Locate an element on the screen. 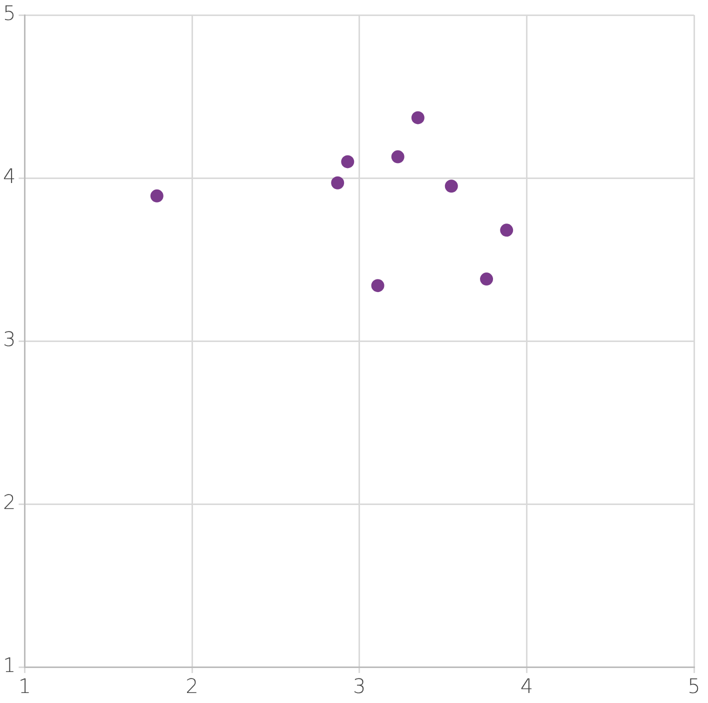  y-tick-label: 5 is located at coordinates (9, 13).